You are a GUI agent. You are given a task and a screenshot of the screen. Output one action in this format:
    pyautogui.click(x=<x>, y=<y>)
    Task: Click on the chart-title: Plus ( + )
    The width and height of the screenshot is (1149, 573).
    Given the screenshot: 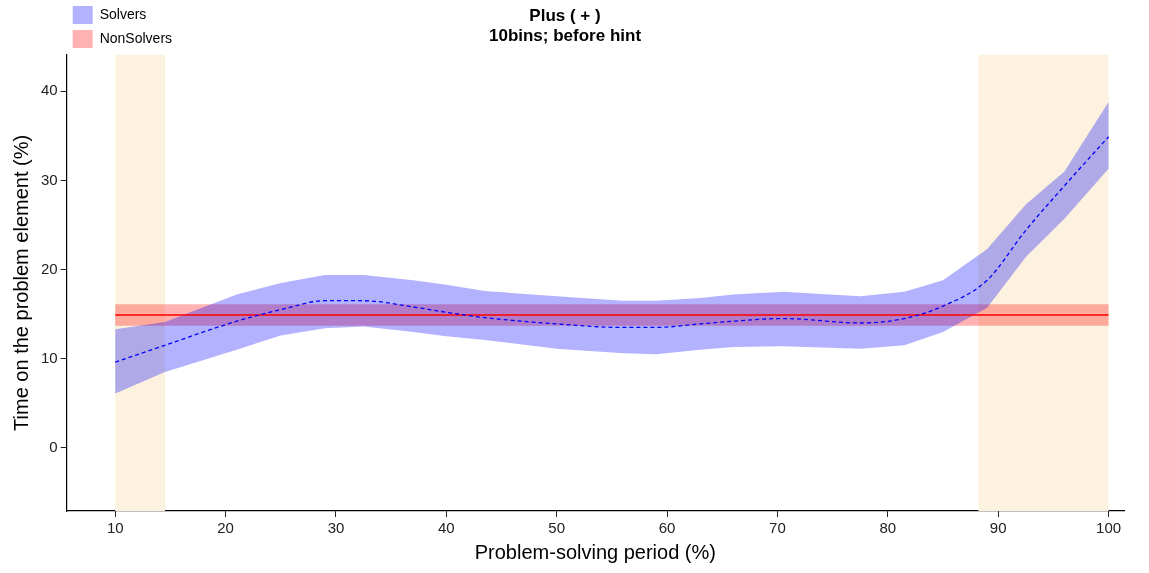 What is the action you would take?
    pyautogui.click(x=565, y=15)
    